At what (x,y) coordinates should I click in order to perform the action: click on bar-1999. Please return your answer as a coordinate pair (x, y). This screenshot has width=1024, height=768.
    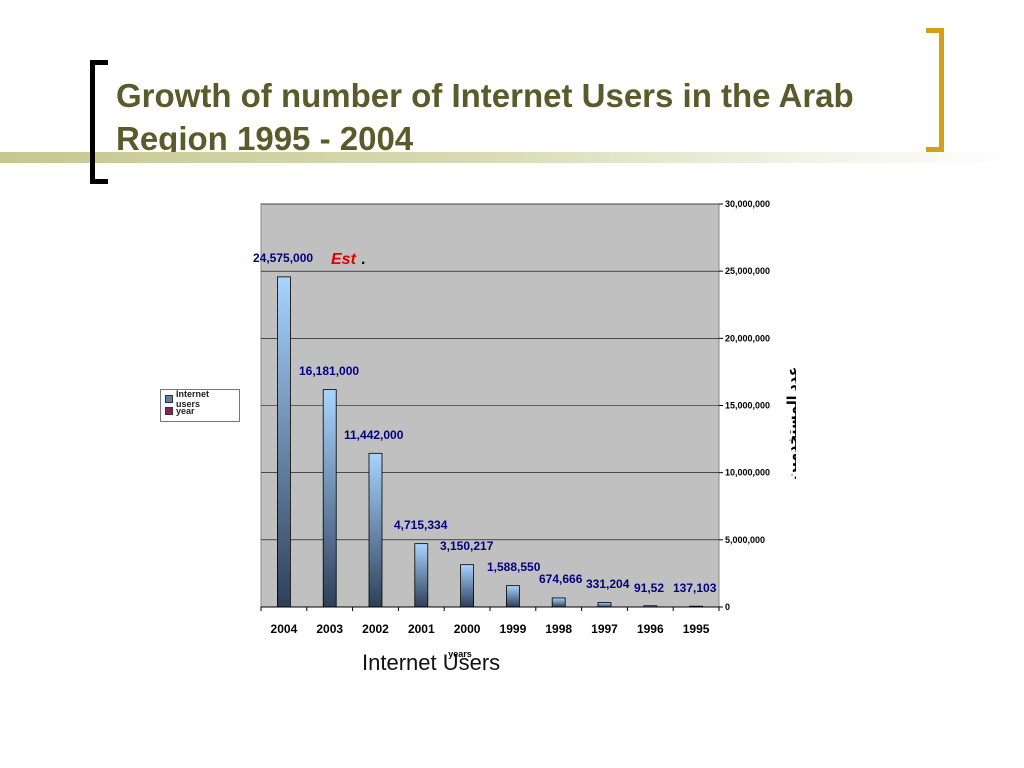
    Looking at the image, I should click on (512, 596).